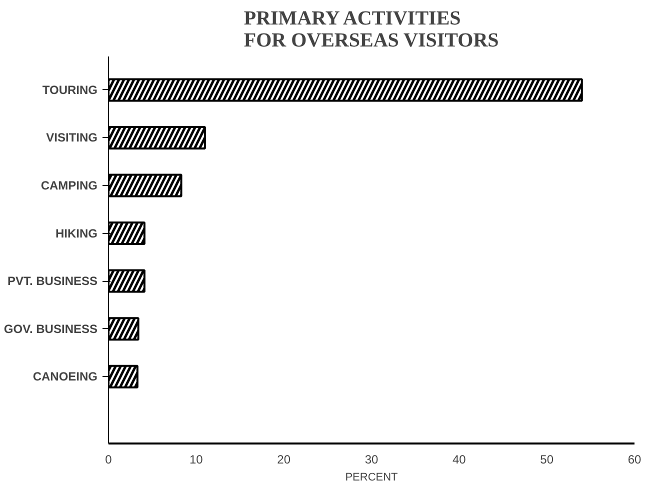 Image resolution: width=664 pixels, height=486 pixels. Describe the element at coordinates (284, 459) in the screenshot. I see `x-tick-label: 20` at that location.